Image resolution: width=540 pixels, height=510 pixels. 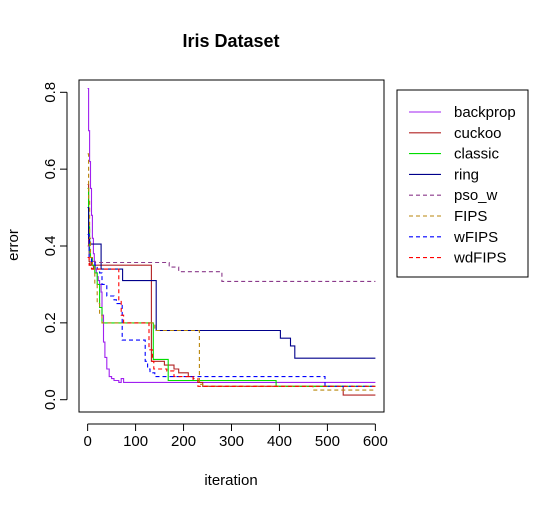 What do you see at coordinates (475, 237) in the screenshot?
I see `legend-label-wfips: wFIPS` at bounding box center [475, 237].